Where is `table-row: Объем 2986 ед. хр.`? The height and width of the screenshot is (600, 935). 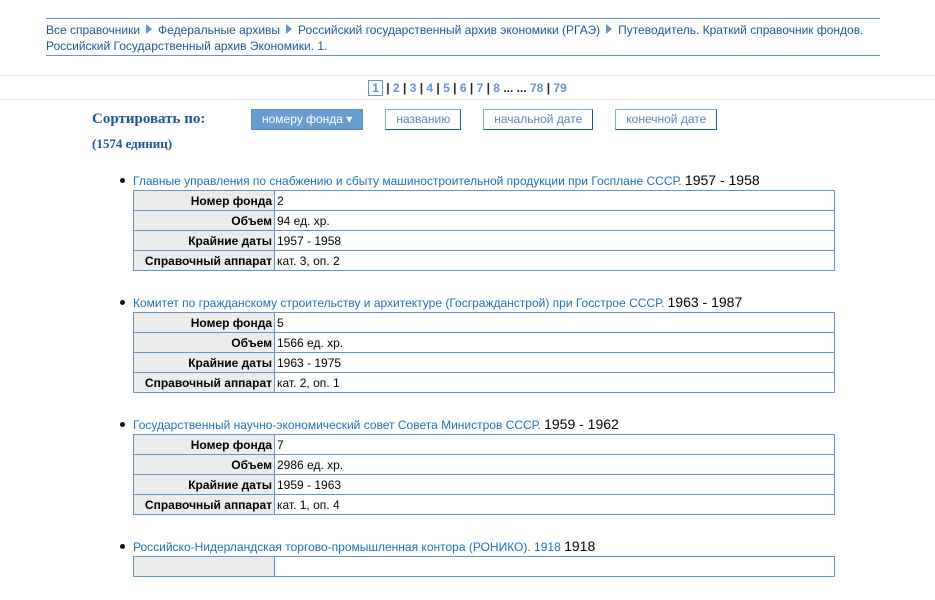
table-row: Объем 2986 ед. хр. is located at coordinates (484, 464).